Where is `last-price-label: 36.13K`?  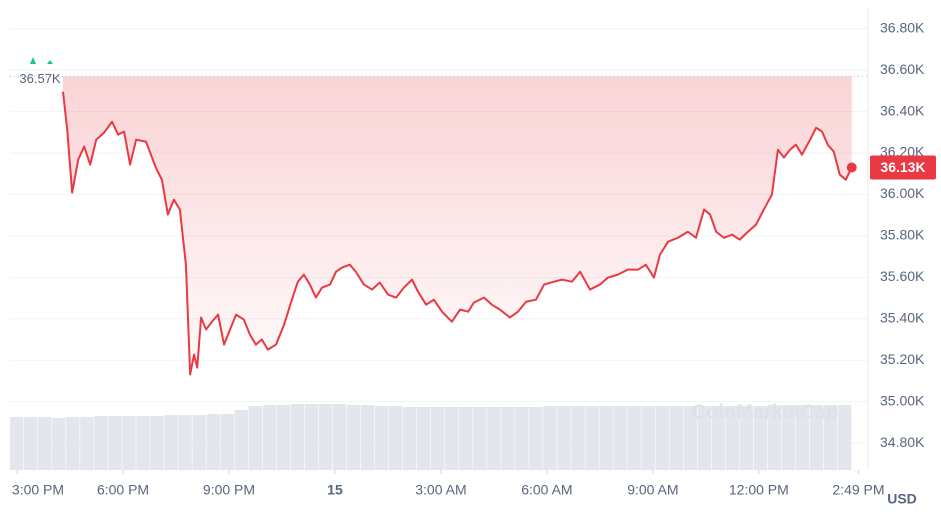 last-price-label: 36.13K is located at coordinates (902, 167).